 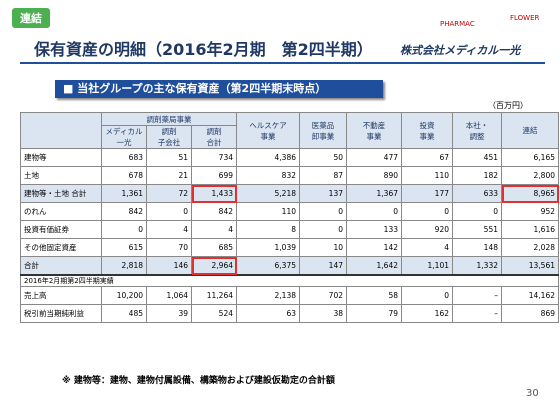 I want to click on cell: 1,361, so click(x=124, y=193).